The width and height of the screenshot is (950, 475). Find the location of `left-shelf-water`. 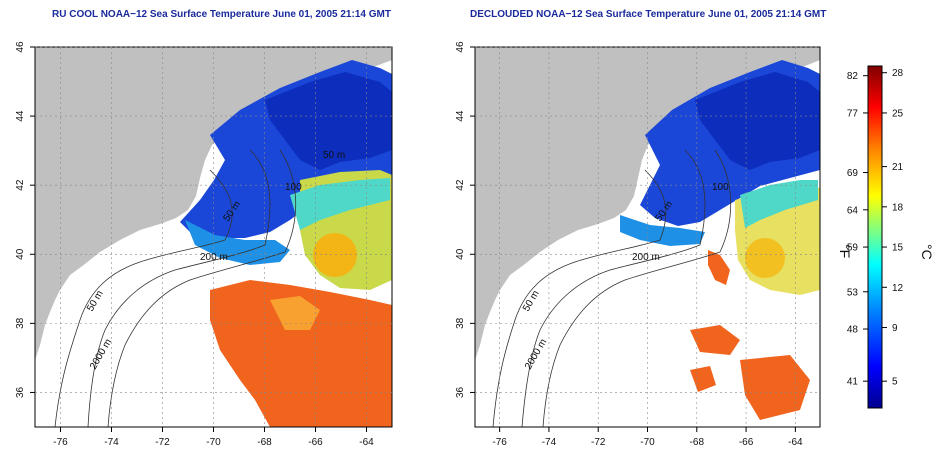

left-shelf-water is located at coordinates (237, 242).